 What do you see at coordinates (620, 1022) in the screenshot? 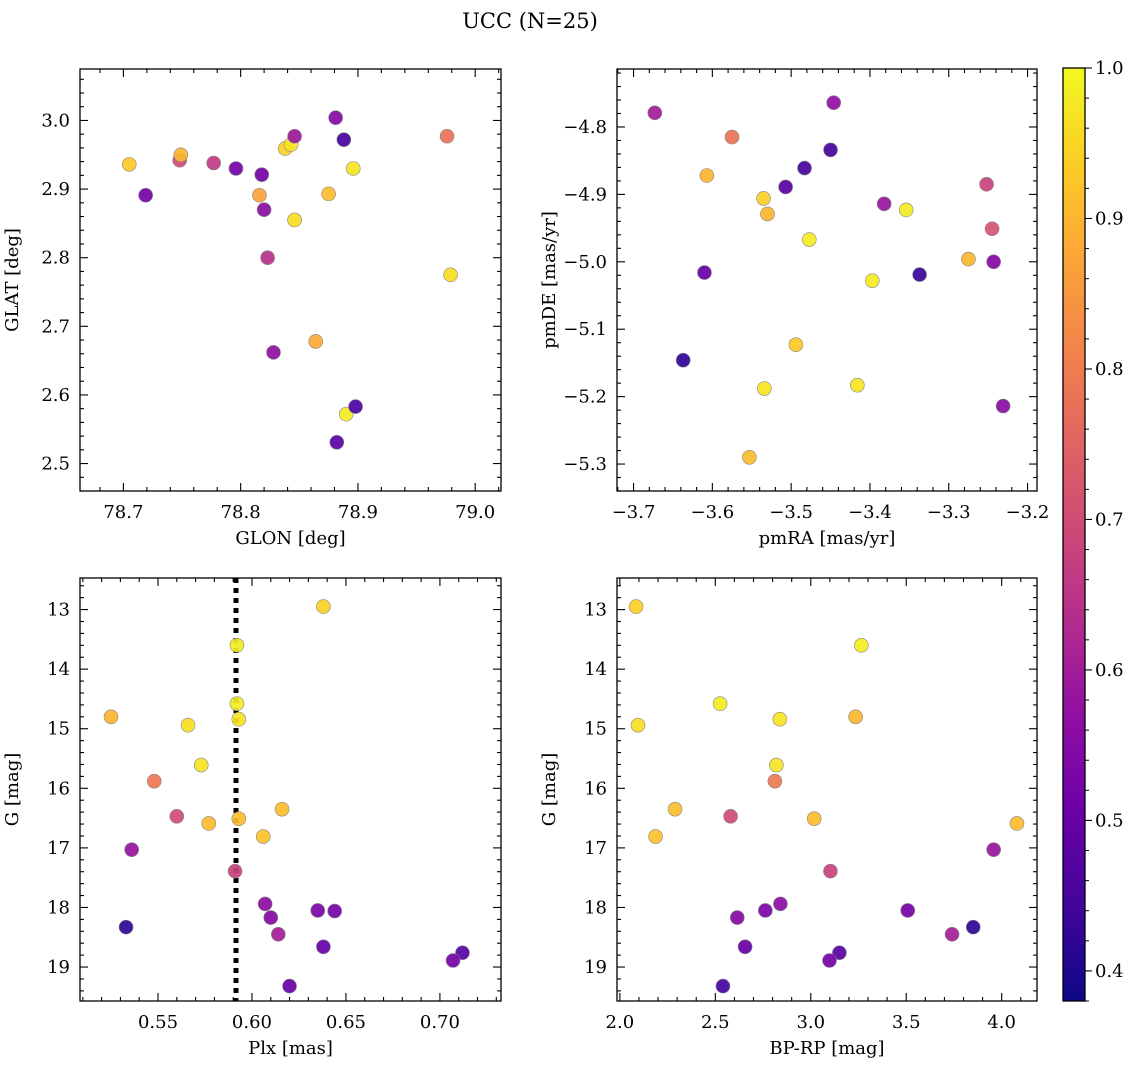
I see `x-tick-label: 2.0` at bounding box center [620, 1022].